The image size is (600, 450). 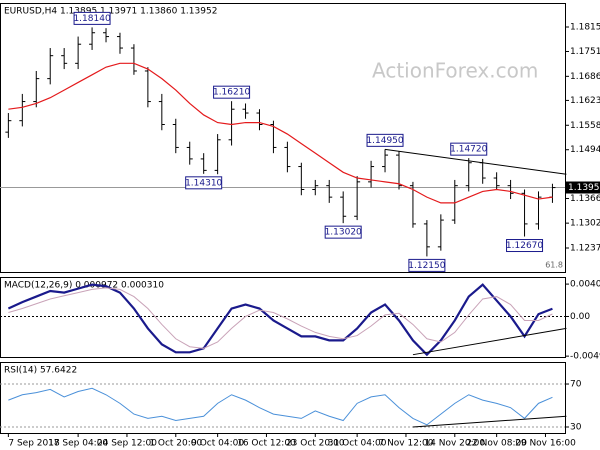 What do you see at coordinates (454, 444) in the screenshot?
I see `x-tick-label: 14 Nov 20:00` at bounding box center [454, 444].